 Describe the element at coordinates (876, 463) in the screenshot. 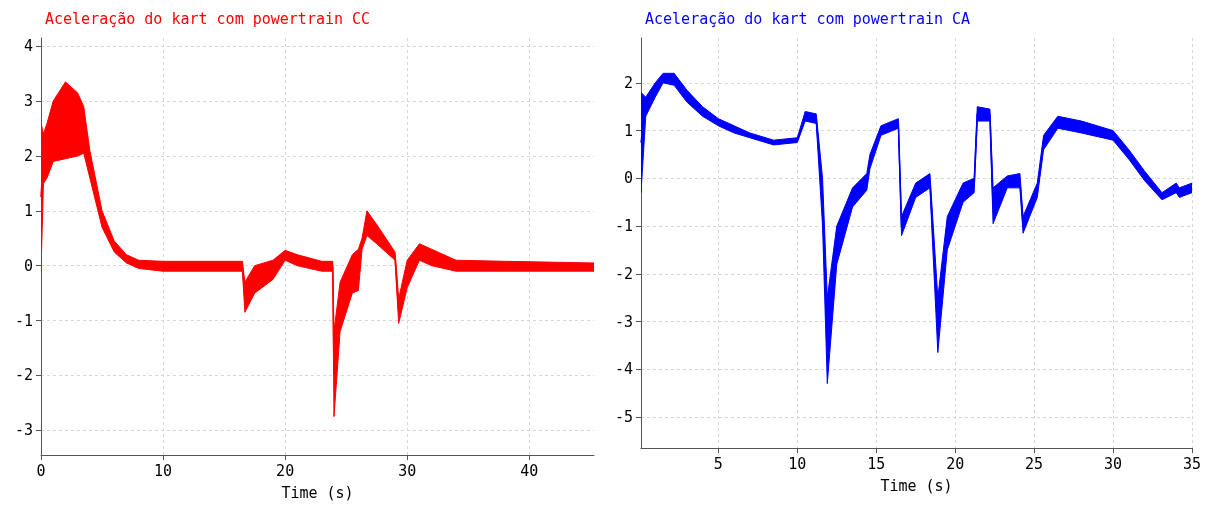

I see `x-tick-label: 15` at that location.